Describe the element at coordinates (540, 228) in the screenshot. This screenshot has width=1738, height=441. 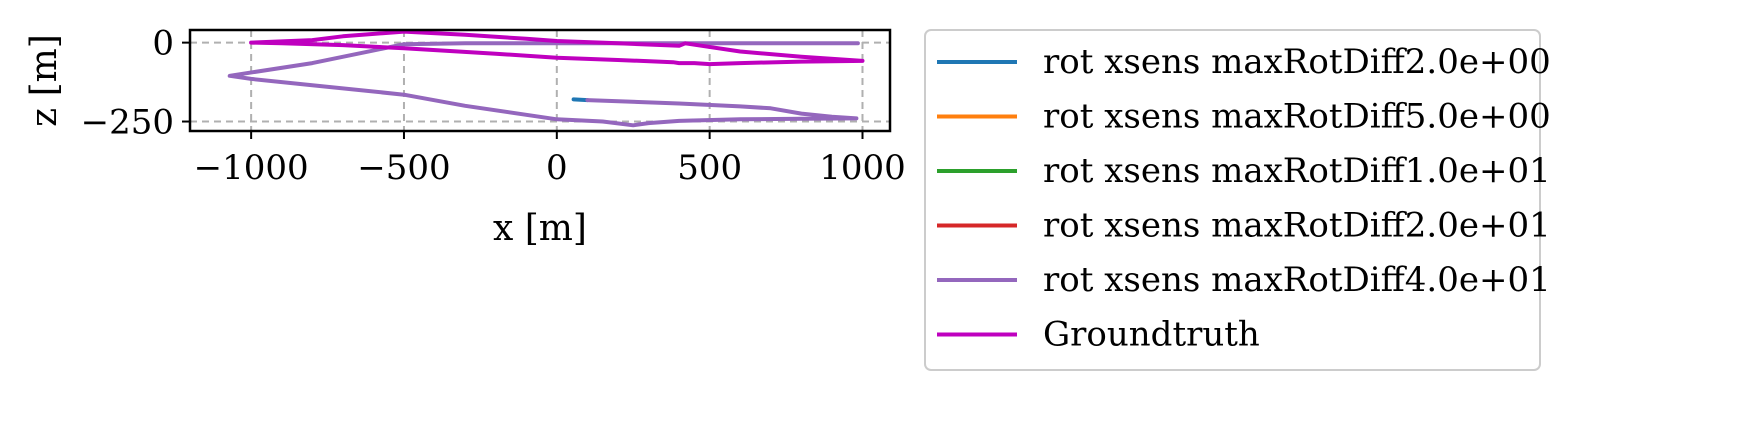
I see `x-axis-label: x [m]` at that location.